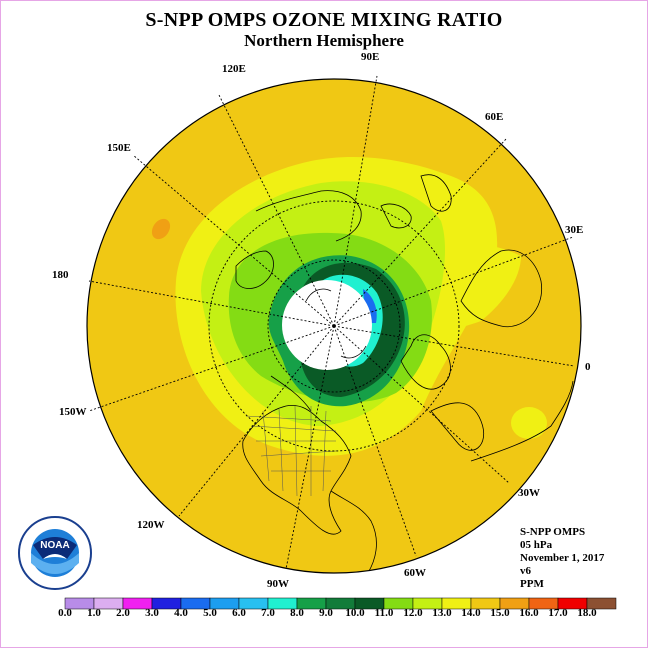 Image resolution: width=648 pixels, height=648 pixels. I want to click on map-title: S-NPP OMPS OZONE MIXING RATIO, so click(324, 20).